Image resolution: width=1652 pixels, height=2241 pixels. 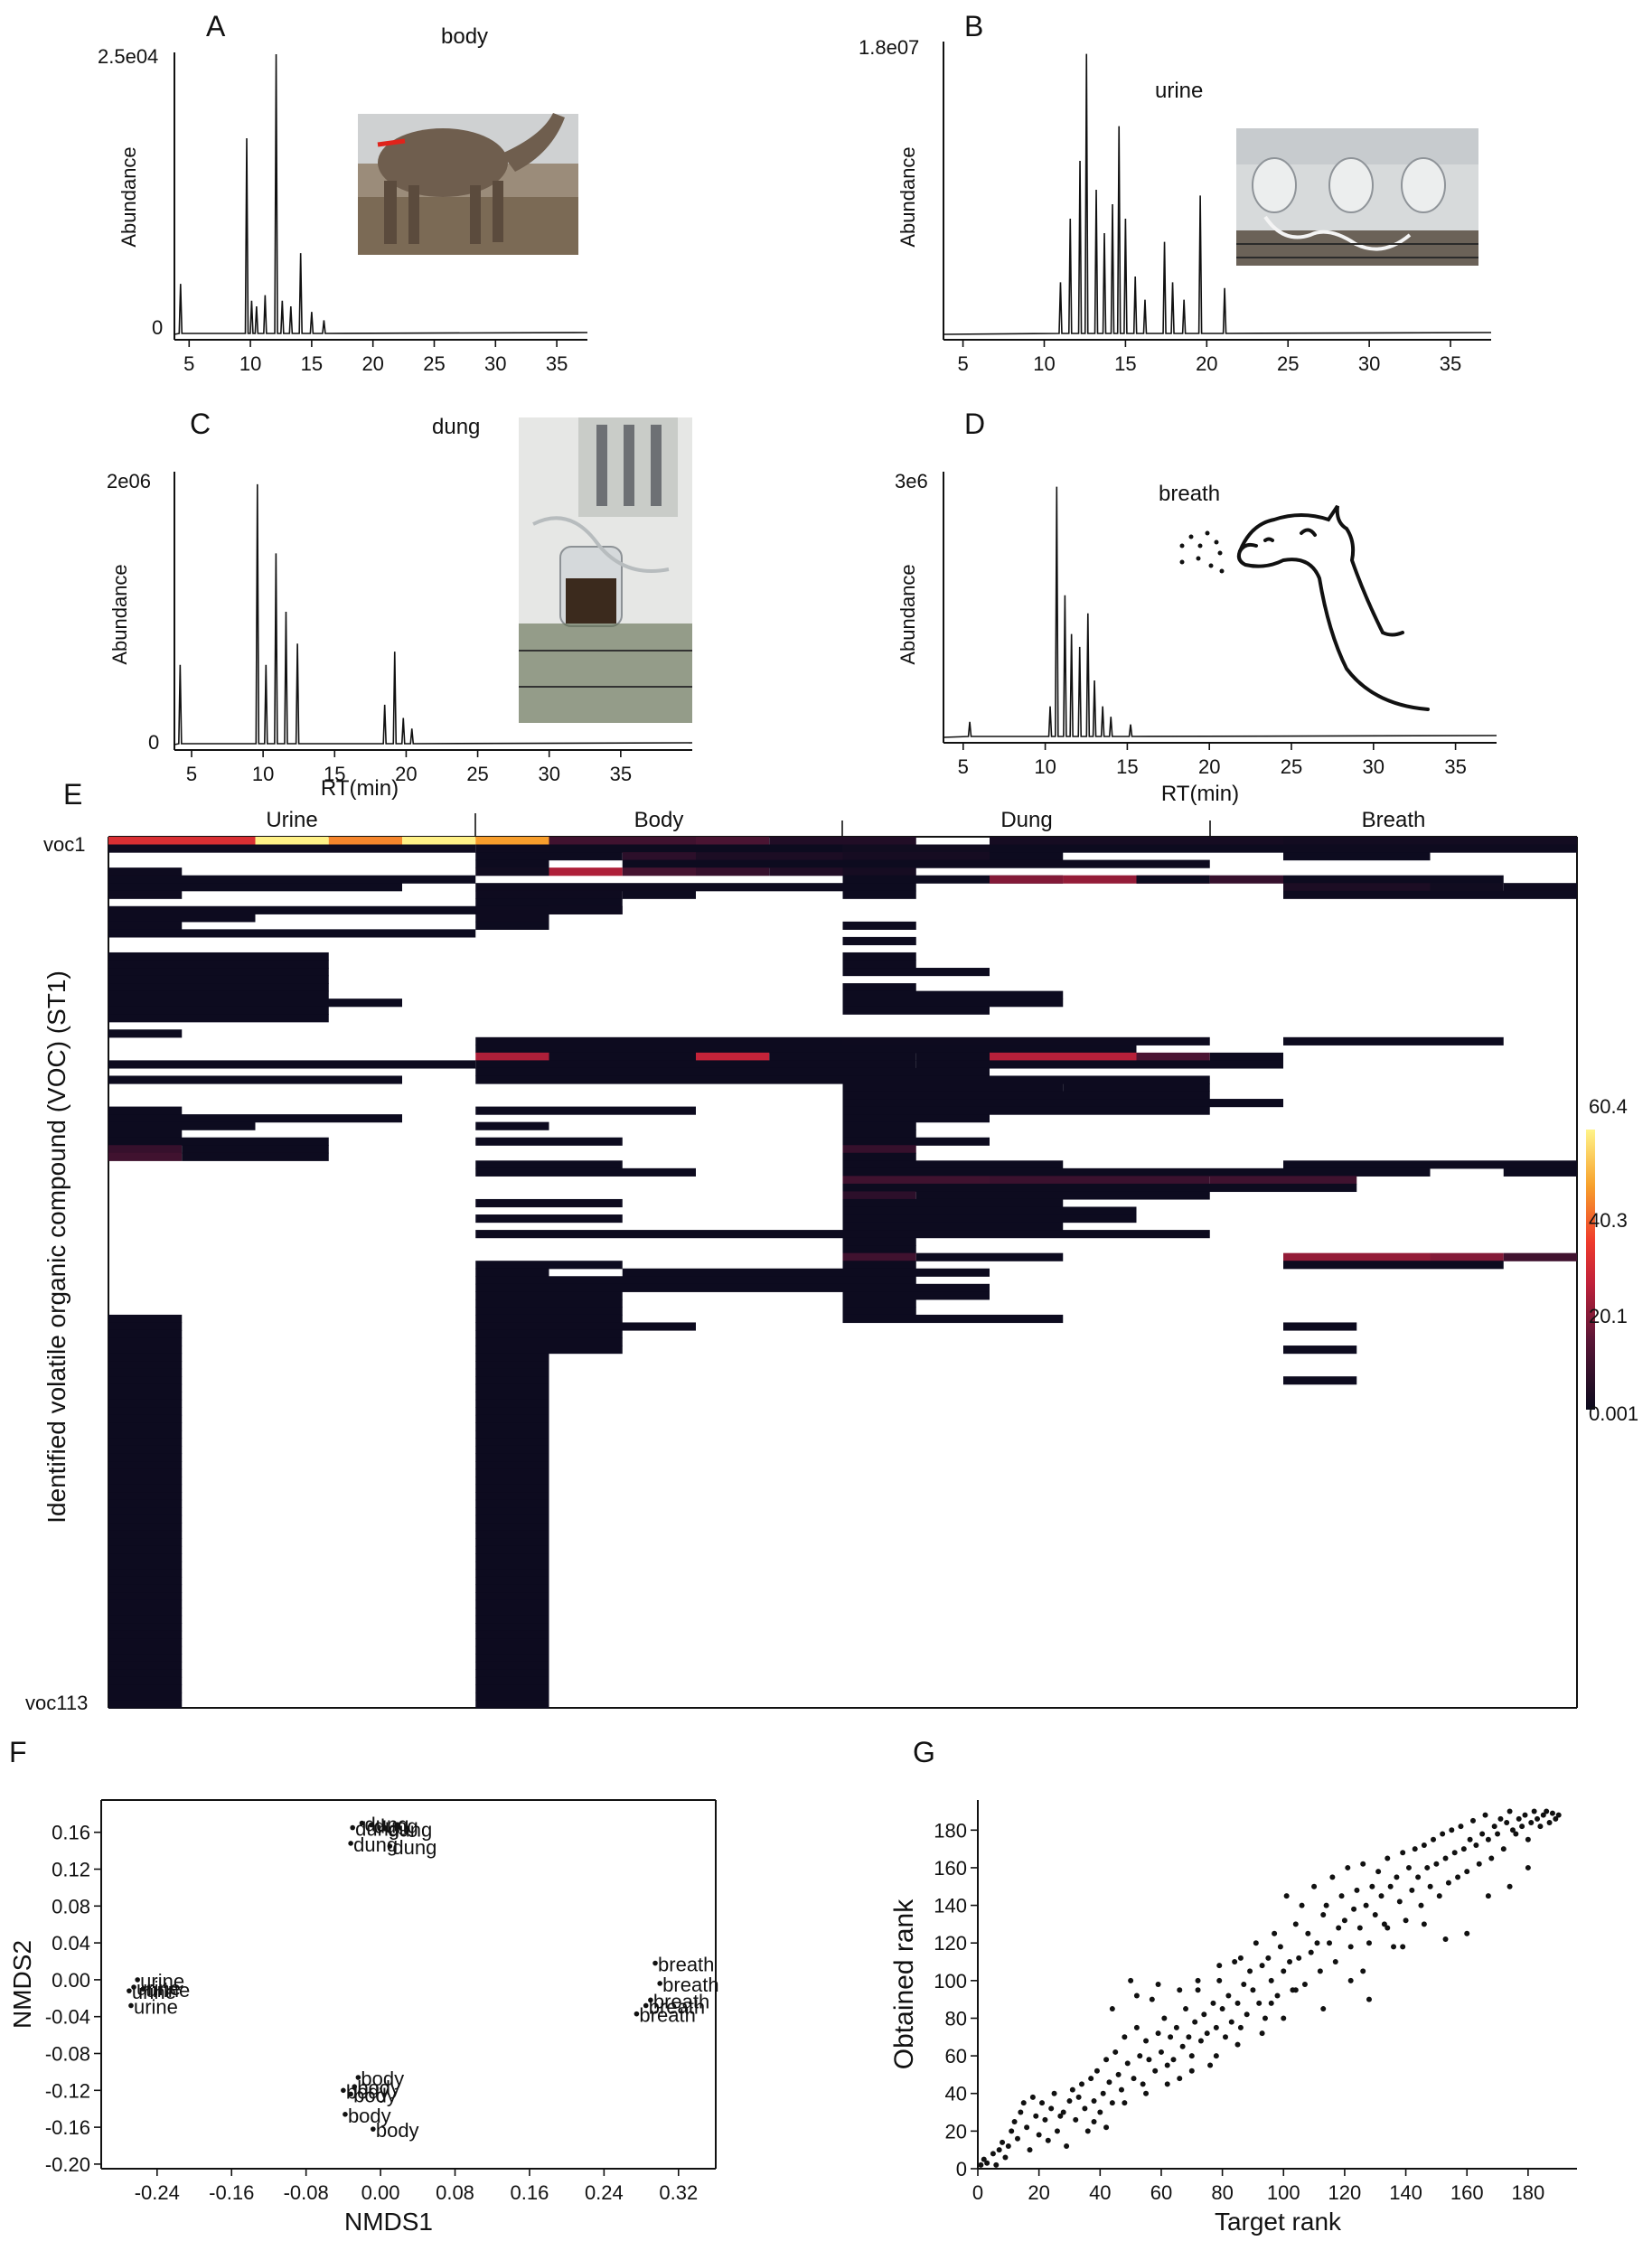 What do you see at coordinates (200, 424) in the screenshot?
I see `panel-letter-c: C` at bounding box center [200, 424].